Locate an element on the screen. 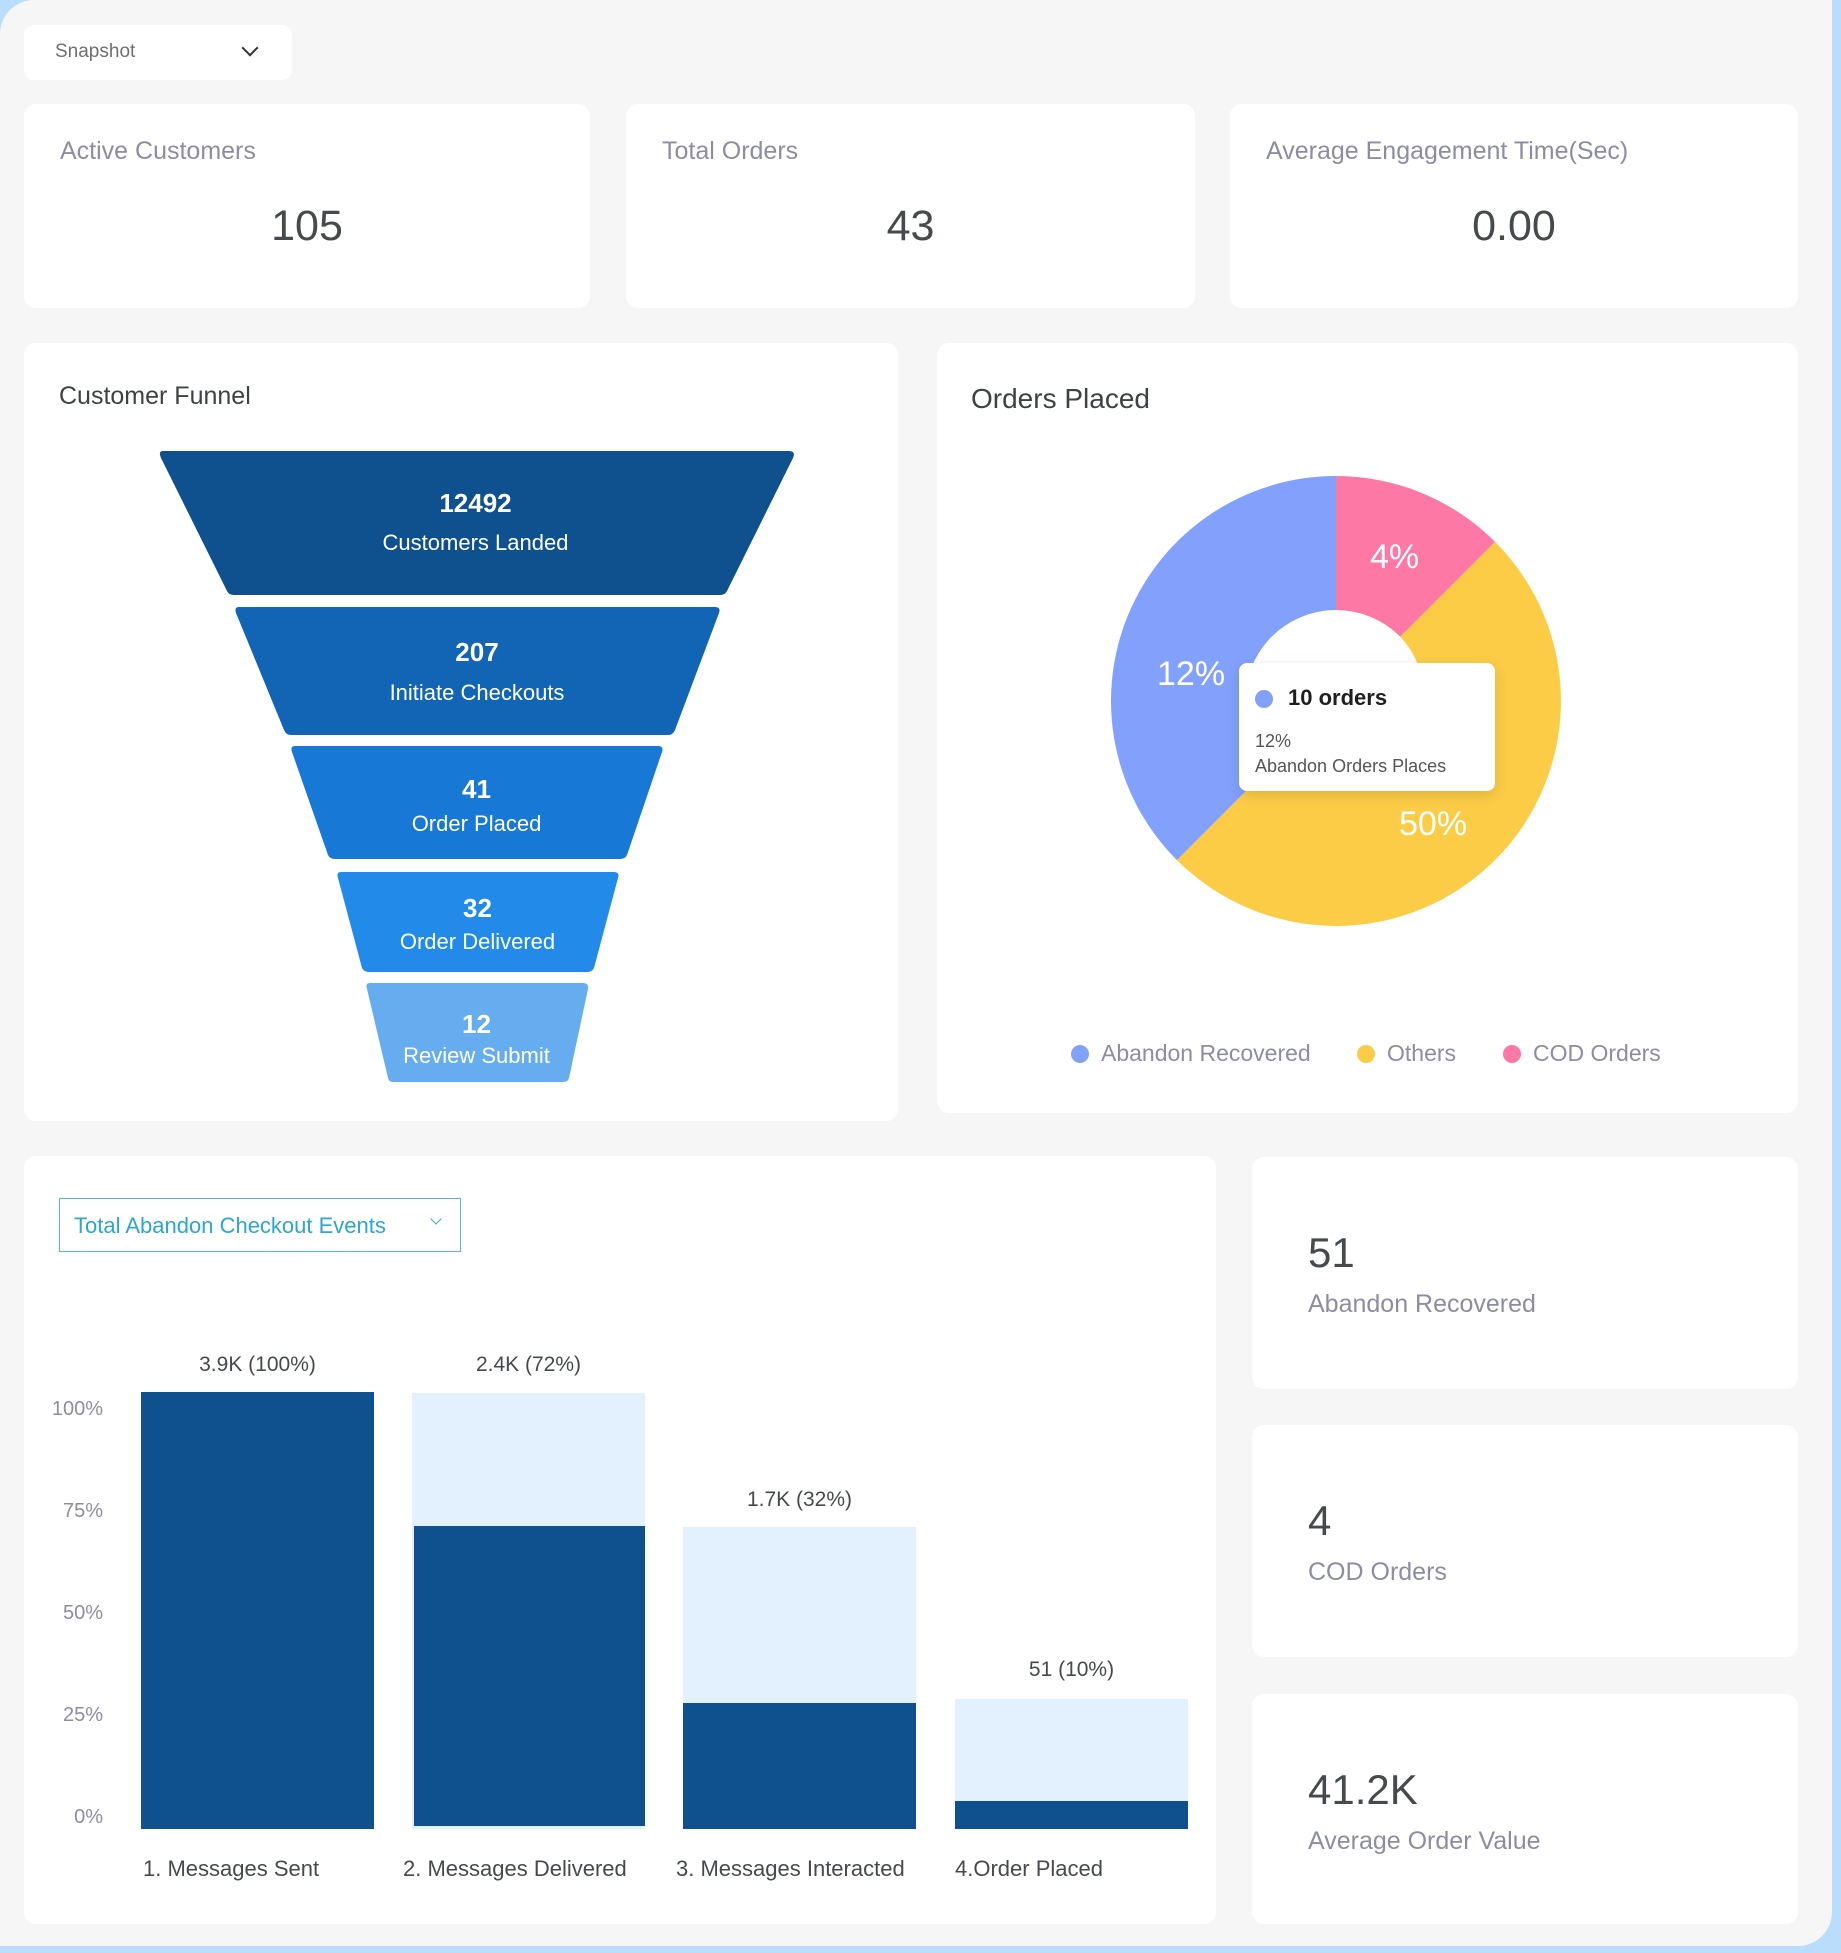  stat-label: COD Orders is located at coordinates (1377, 1572).